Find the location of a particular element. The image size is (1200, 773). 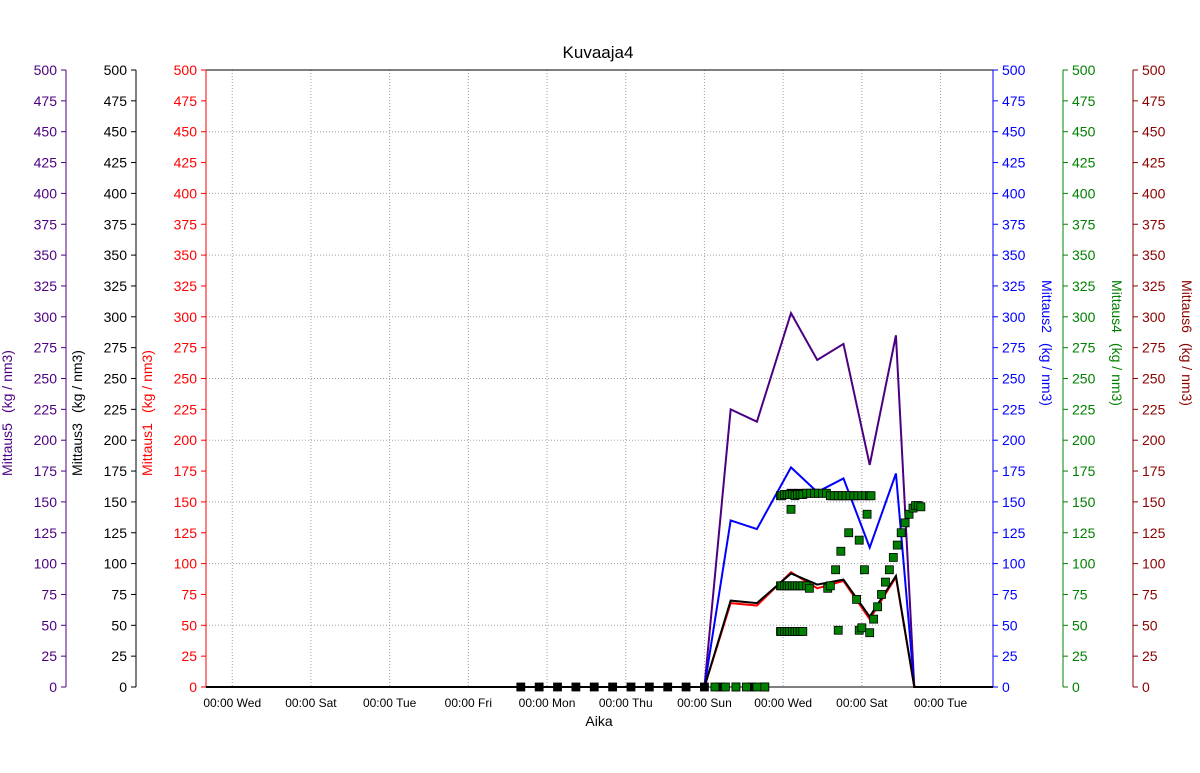

series-mittaus1 is located at coordinates (599, 629).